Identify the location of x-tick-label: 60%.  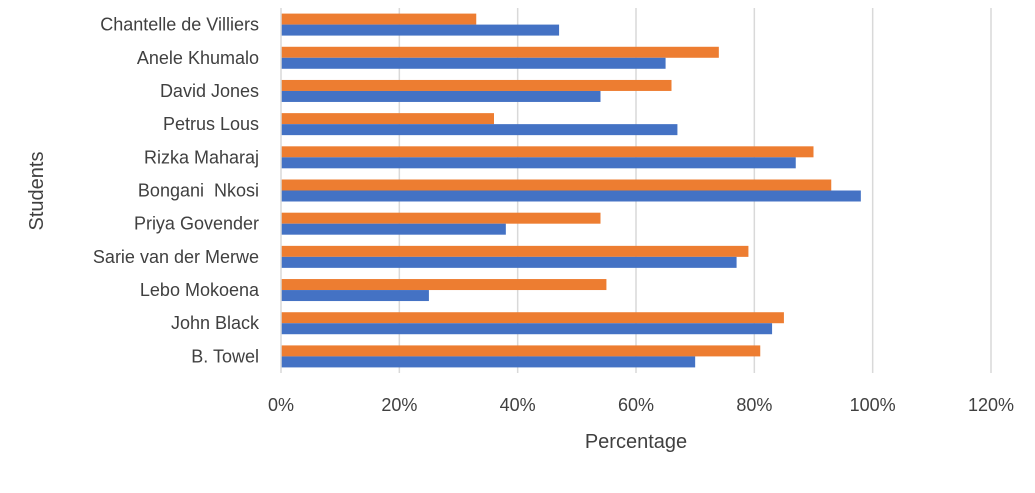
(636, 405).